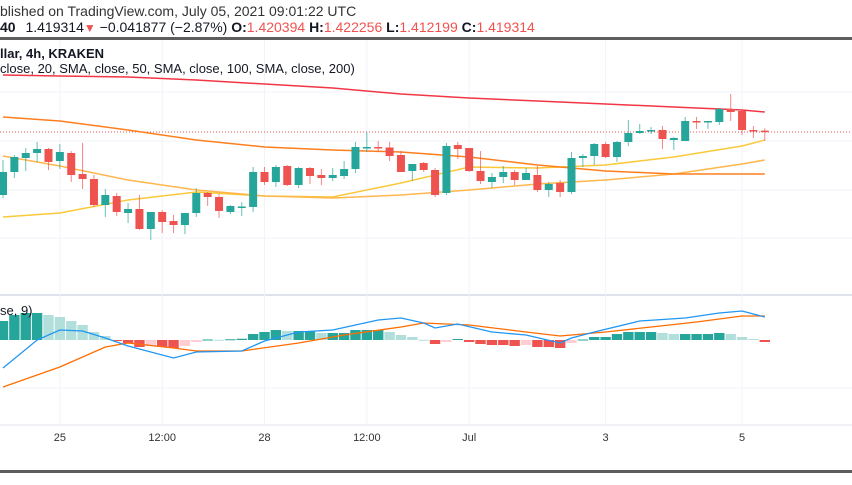 The image size is (852, 485). Describe the element at coordinates (264, 438) in the screenshot. I see `time-axis-label: 28` at that location.